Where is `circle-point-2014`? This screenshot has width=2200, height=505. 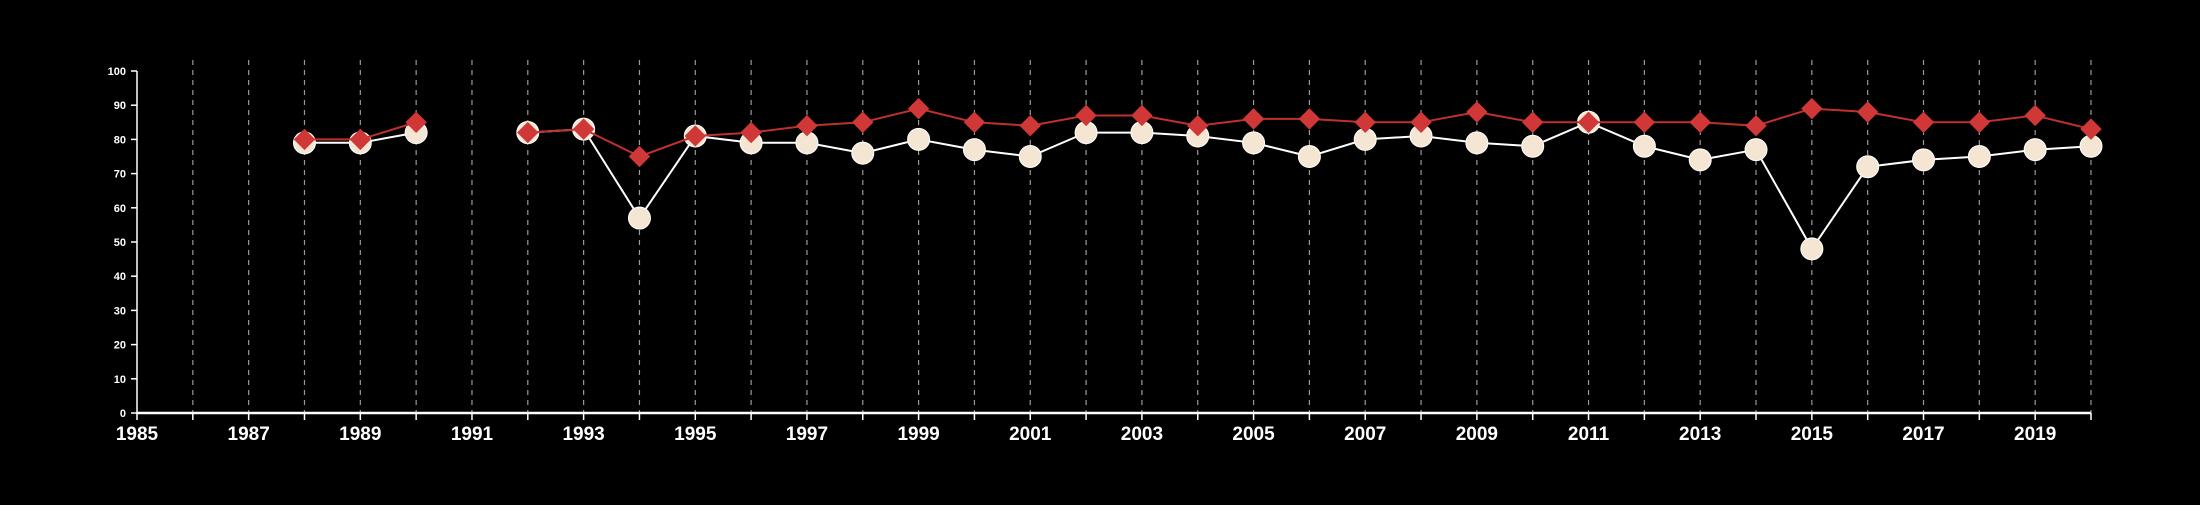 circle-point-2014 is located at coordinates (1756, 150).